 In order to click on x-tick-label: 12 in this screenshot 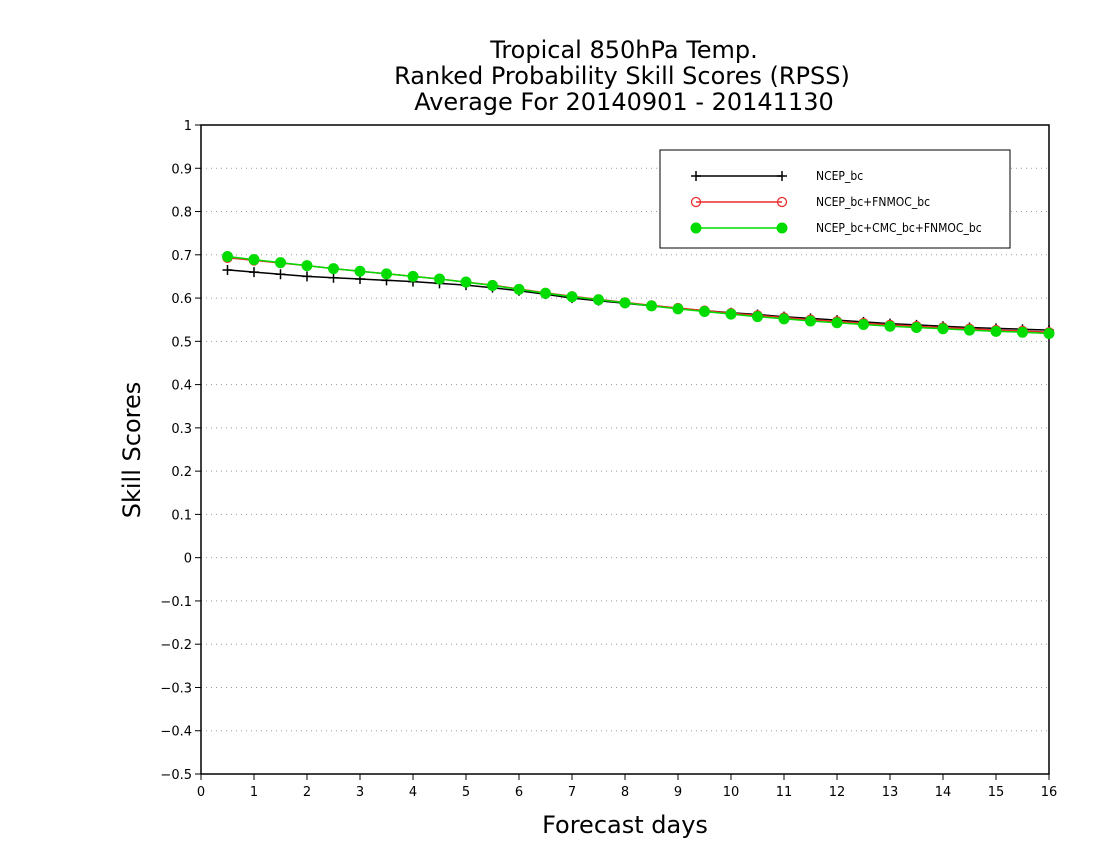, I will do `click(837, 792)`.